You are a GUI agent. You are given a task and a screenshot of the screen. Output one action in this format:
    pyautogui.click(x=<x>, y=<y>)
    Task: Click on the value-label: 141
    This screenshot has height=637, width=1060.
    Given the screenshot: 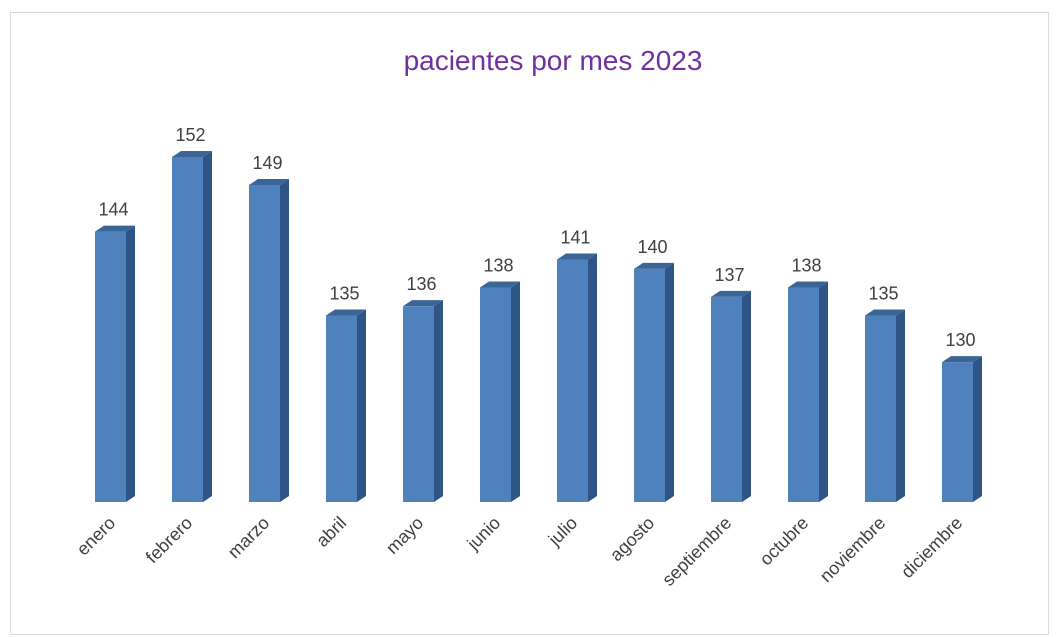 What is the action you would take?
    pyautogui.click(x=575, y=238)
    